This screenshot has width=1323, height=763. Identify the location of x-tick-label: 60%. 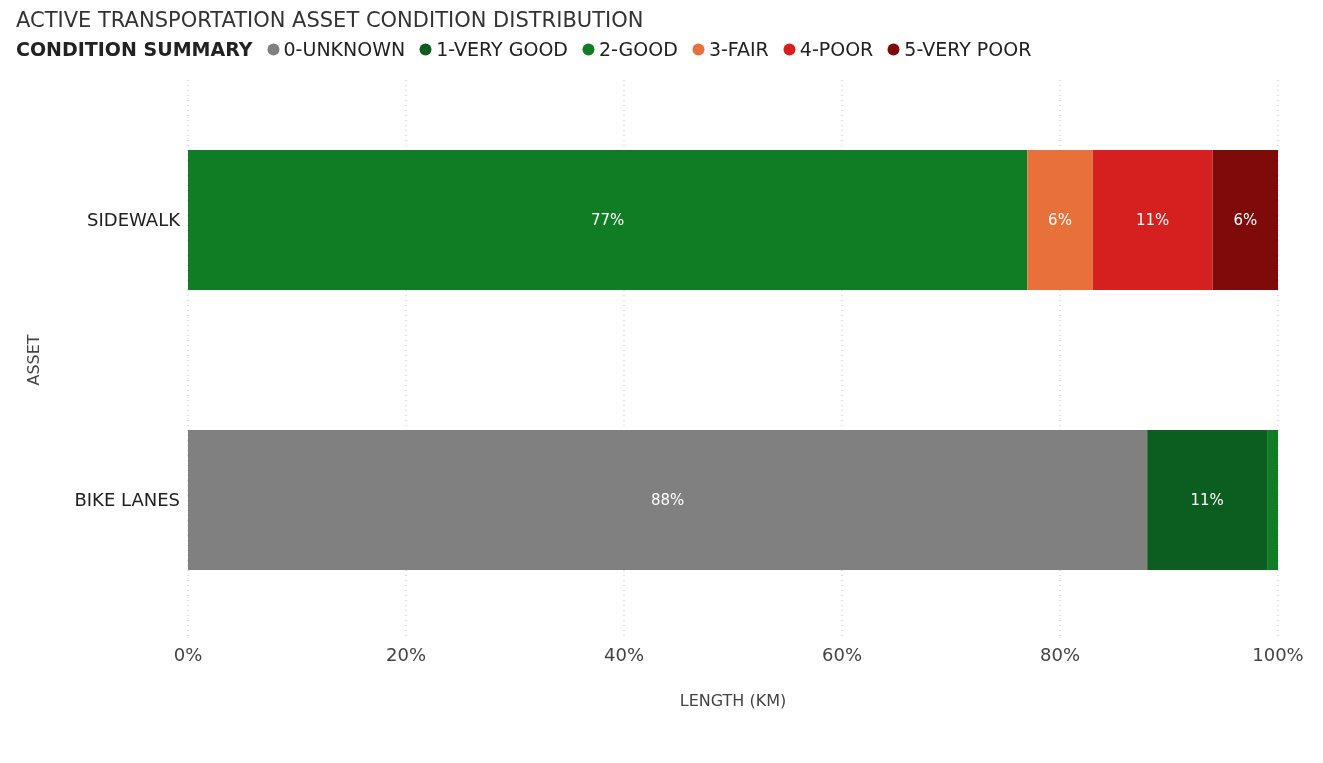
(842, 654).